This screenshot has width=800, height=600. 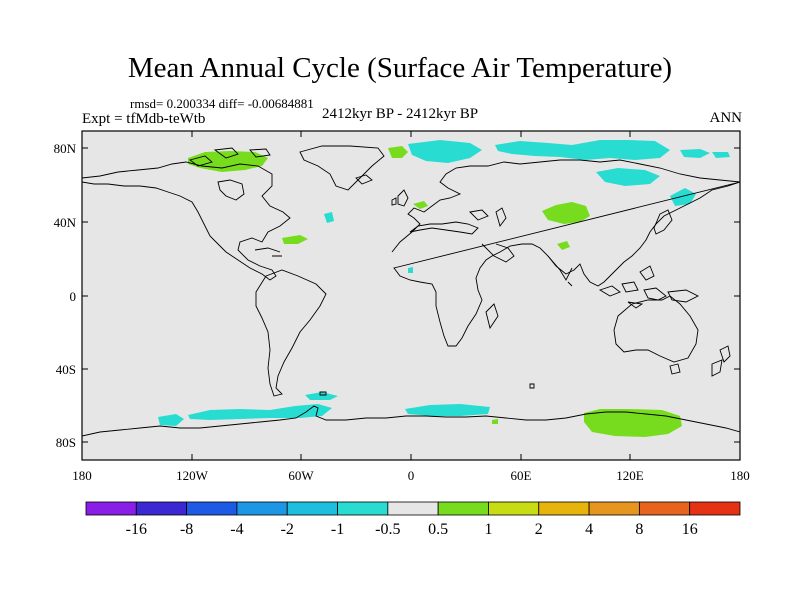 What do you see at coordinates (447, 410) in the screenshot?
I see `weddell-cool-patch` at bounding box center [447, 410].